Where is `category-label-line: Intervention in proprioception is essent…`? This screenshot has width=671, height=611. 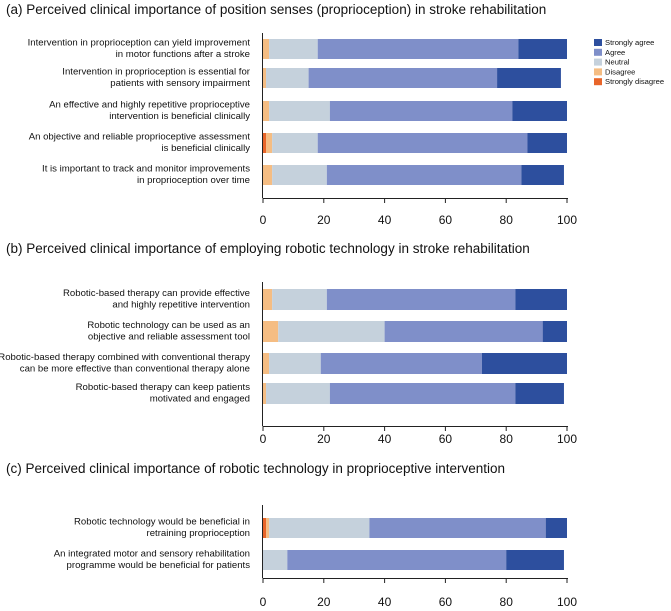
category-label-line: Intervention in proprioception is essent… is located at coordinates (156, 72).